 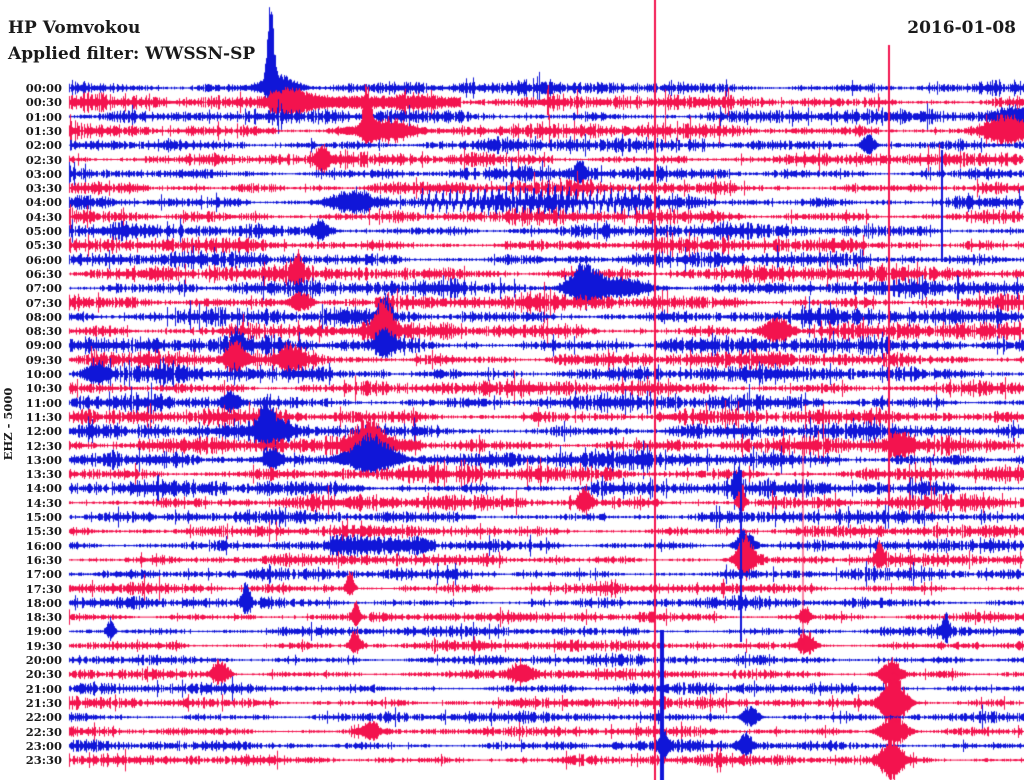 What do you see at coordinates (43, 502) in the screenshot?
I see `time-label: 14:30` at bounding box center [43, 502].